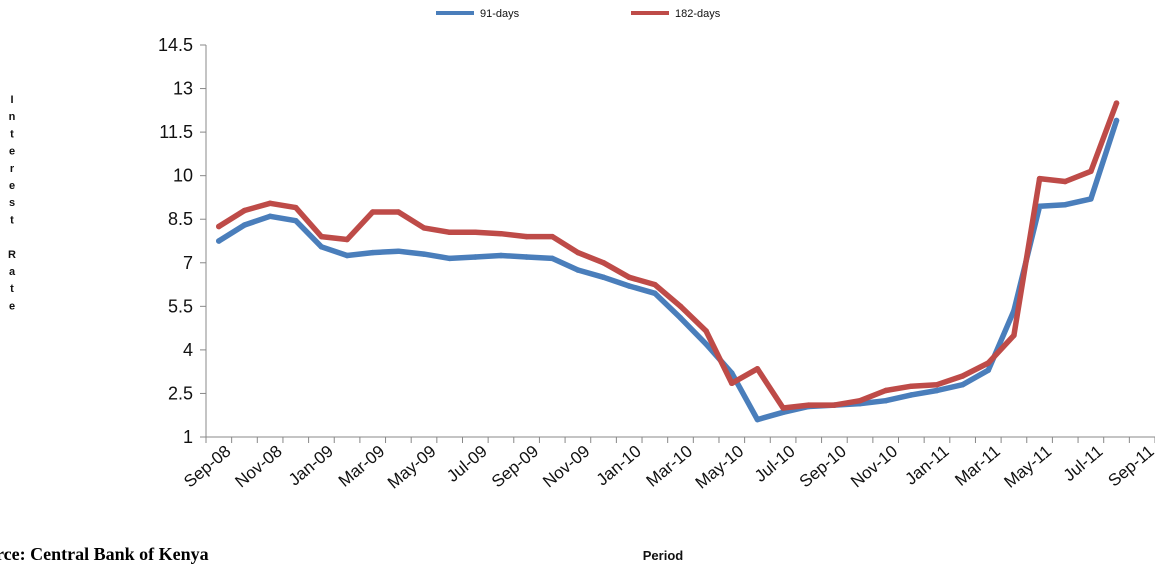 The height and width of the screenshot is (565, 1155). What do you see at coordinates (12, 203) in the screenshot?
I see `y-axis-label-letter: s` at bounding box center [12, 203].